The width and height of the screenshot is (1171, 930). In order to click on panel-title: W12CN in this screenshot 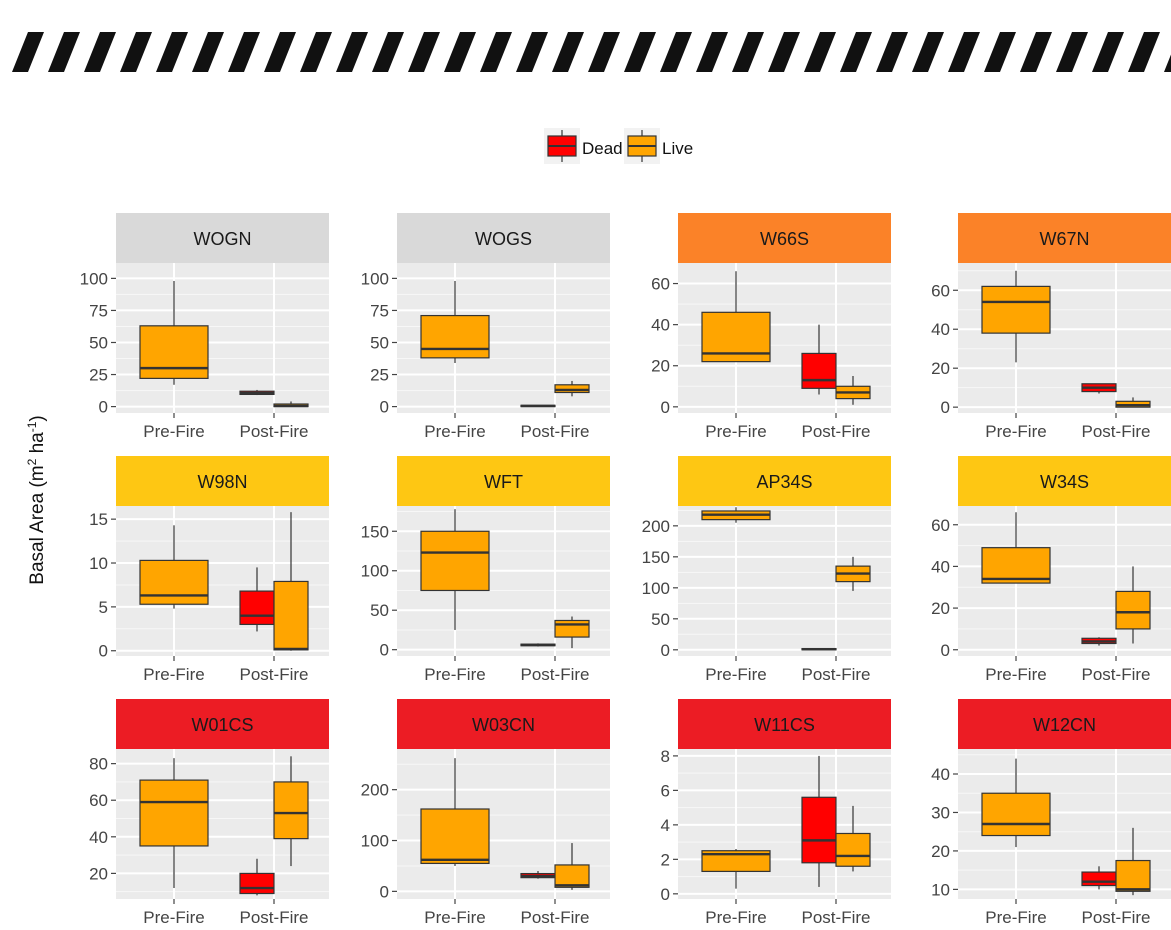, I will do `click(1064, 725)`.